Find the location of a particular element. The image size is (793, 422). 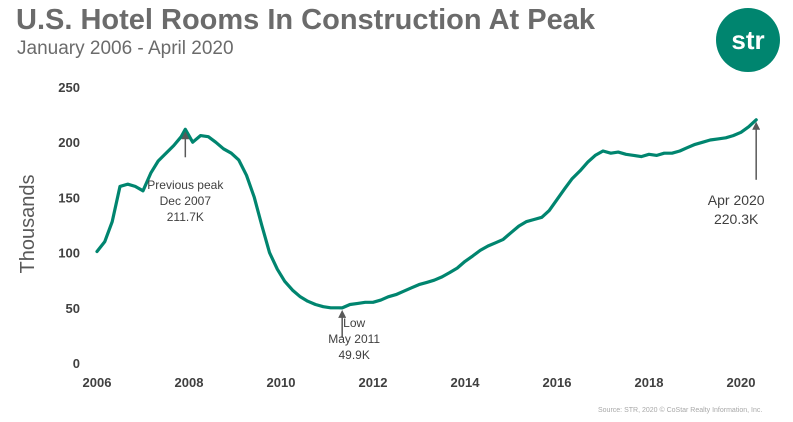

y-tick-label: 150 is located at coordinates (69, 197).